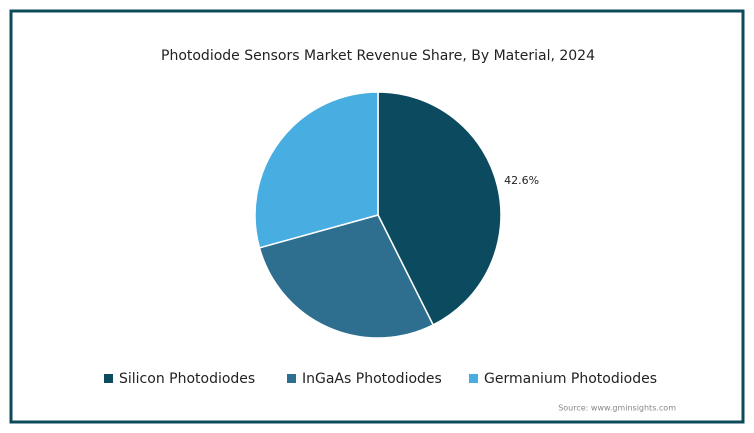  Describe the element at coordinates (570, 379) in the screenshot. I see `legend-label: Germanium Photodiodes` at that location.